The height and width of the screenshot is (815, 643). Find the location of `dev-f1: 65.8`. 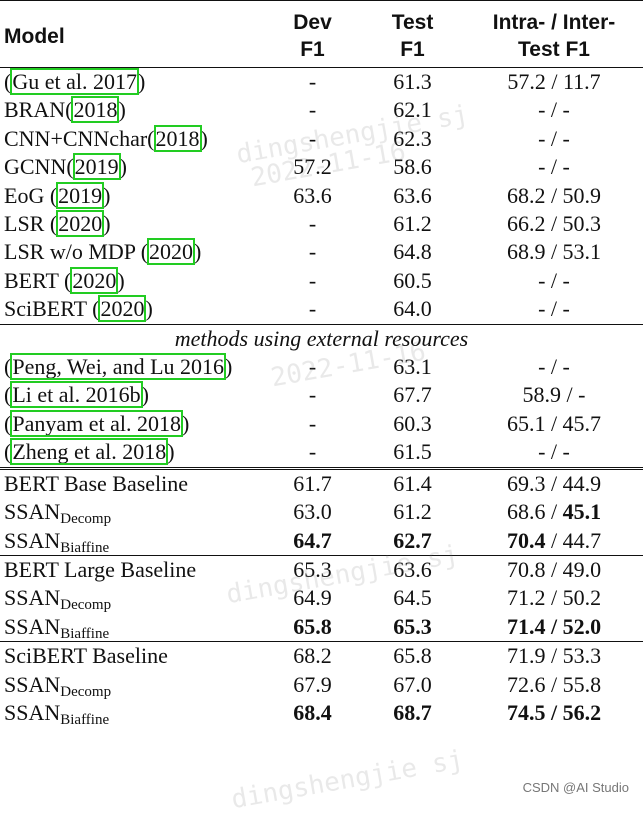

dev-f1: 65.8 is located at coordinates (312, 626).